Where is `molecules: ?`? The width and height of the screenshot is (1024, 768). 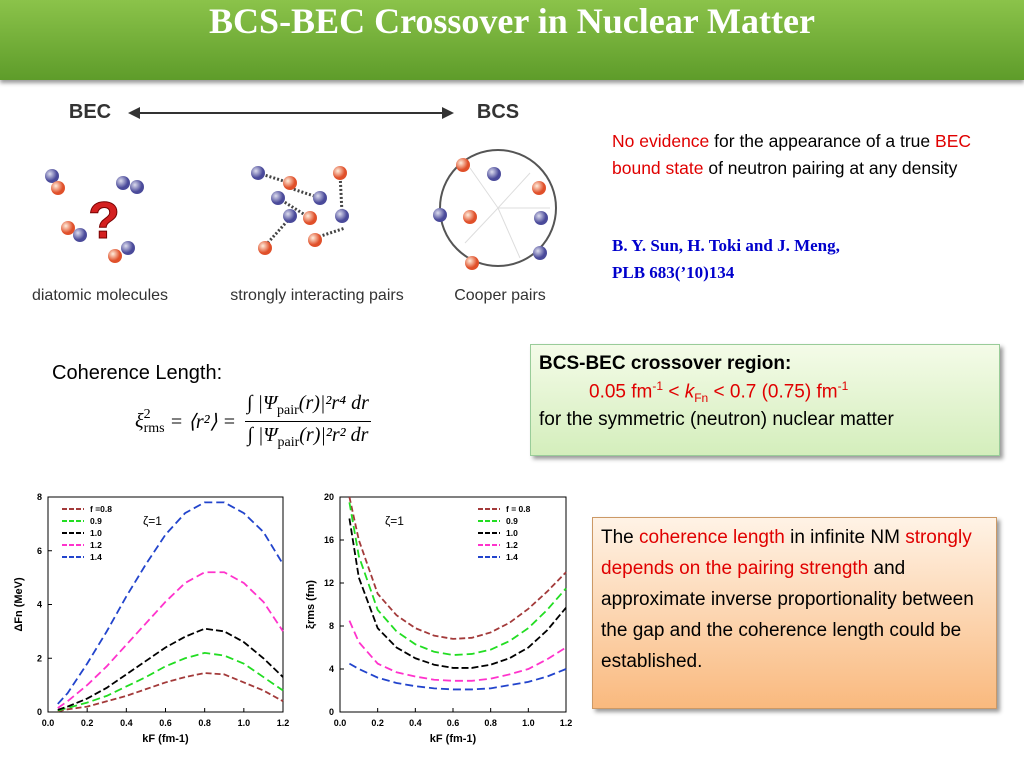 molecules: ? is located at coordinates (94, 216).